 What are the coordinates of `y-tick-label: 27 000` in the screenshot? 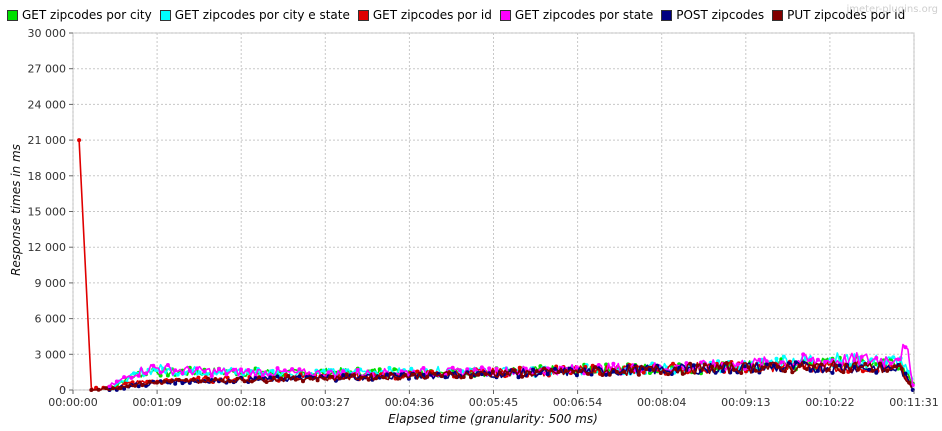 It's located at (47, 69).